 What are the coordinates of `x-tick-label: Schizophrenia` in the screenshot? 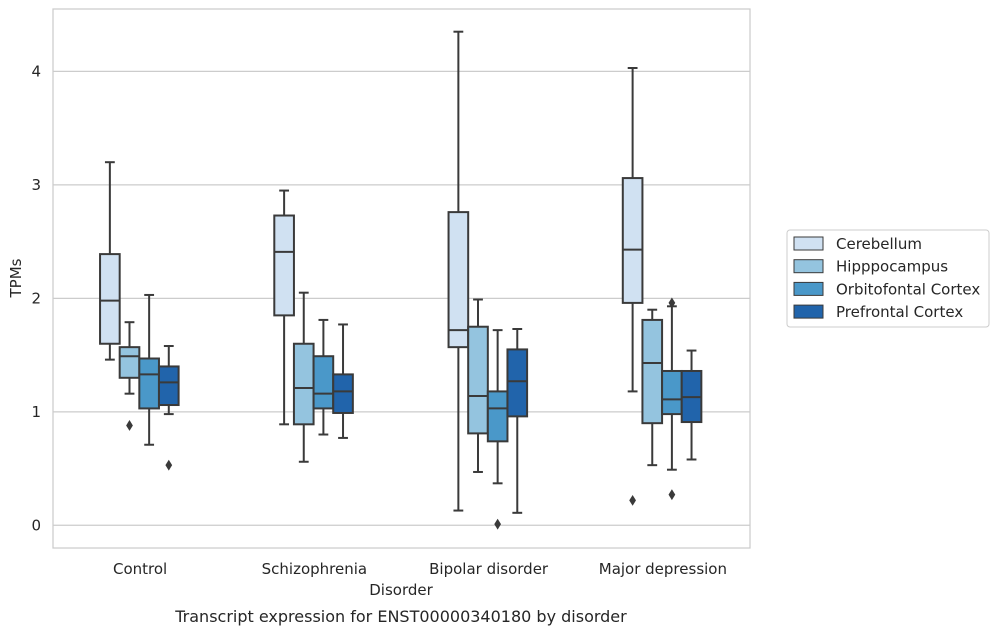 It's located at (314, 569).